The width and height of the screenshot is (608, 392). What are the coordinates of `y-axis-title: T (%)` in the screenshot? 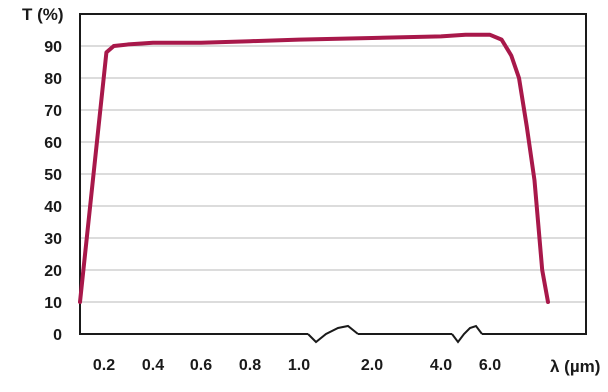 It's located at (43, 14).